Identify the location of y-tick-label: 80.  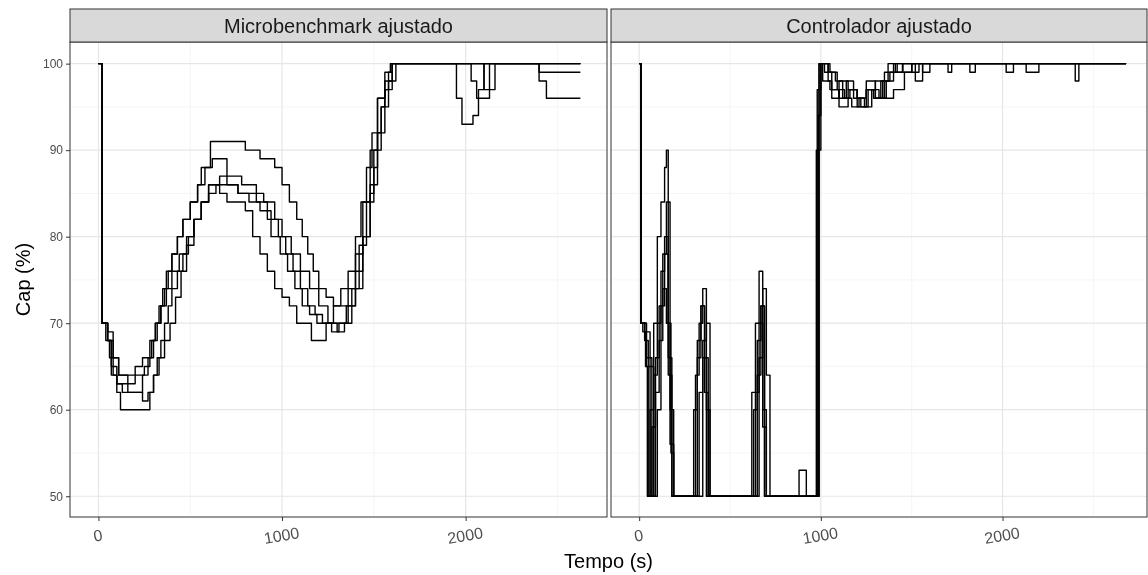
(56, 237).